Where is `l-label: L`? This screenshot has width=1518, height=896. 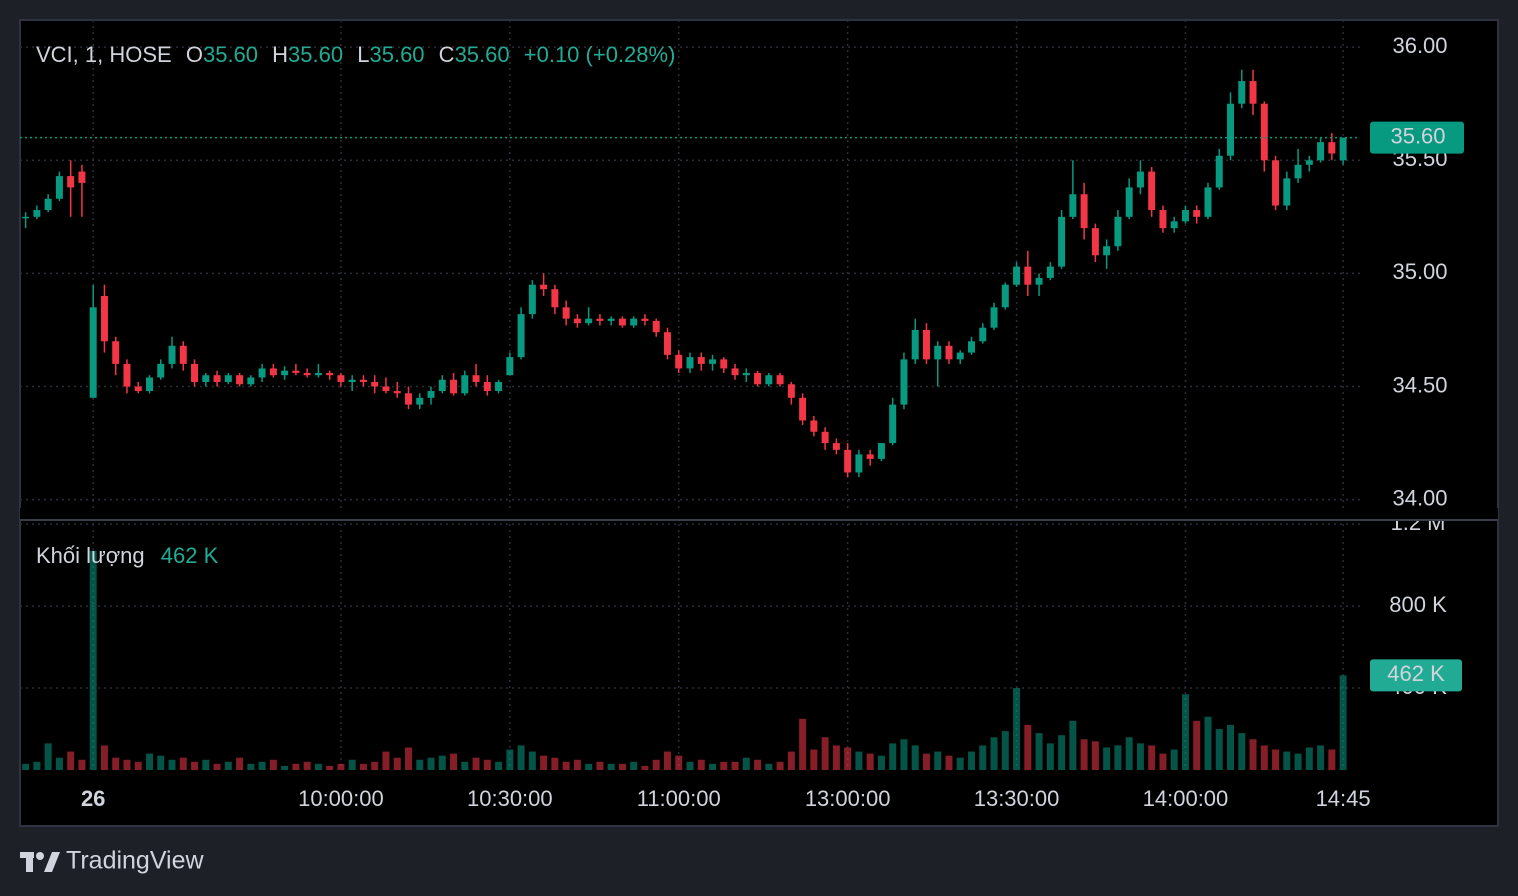
l-label: L is located at coordinates (363, 54).